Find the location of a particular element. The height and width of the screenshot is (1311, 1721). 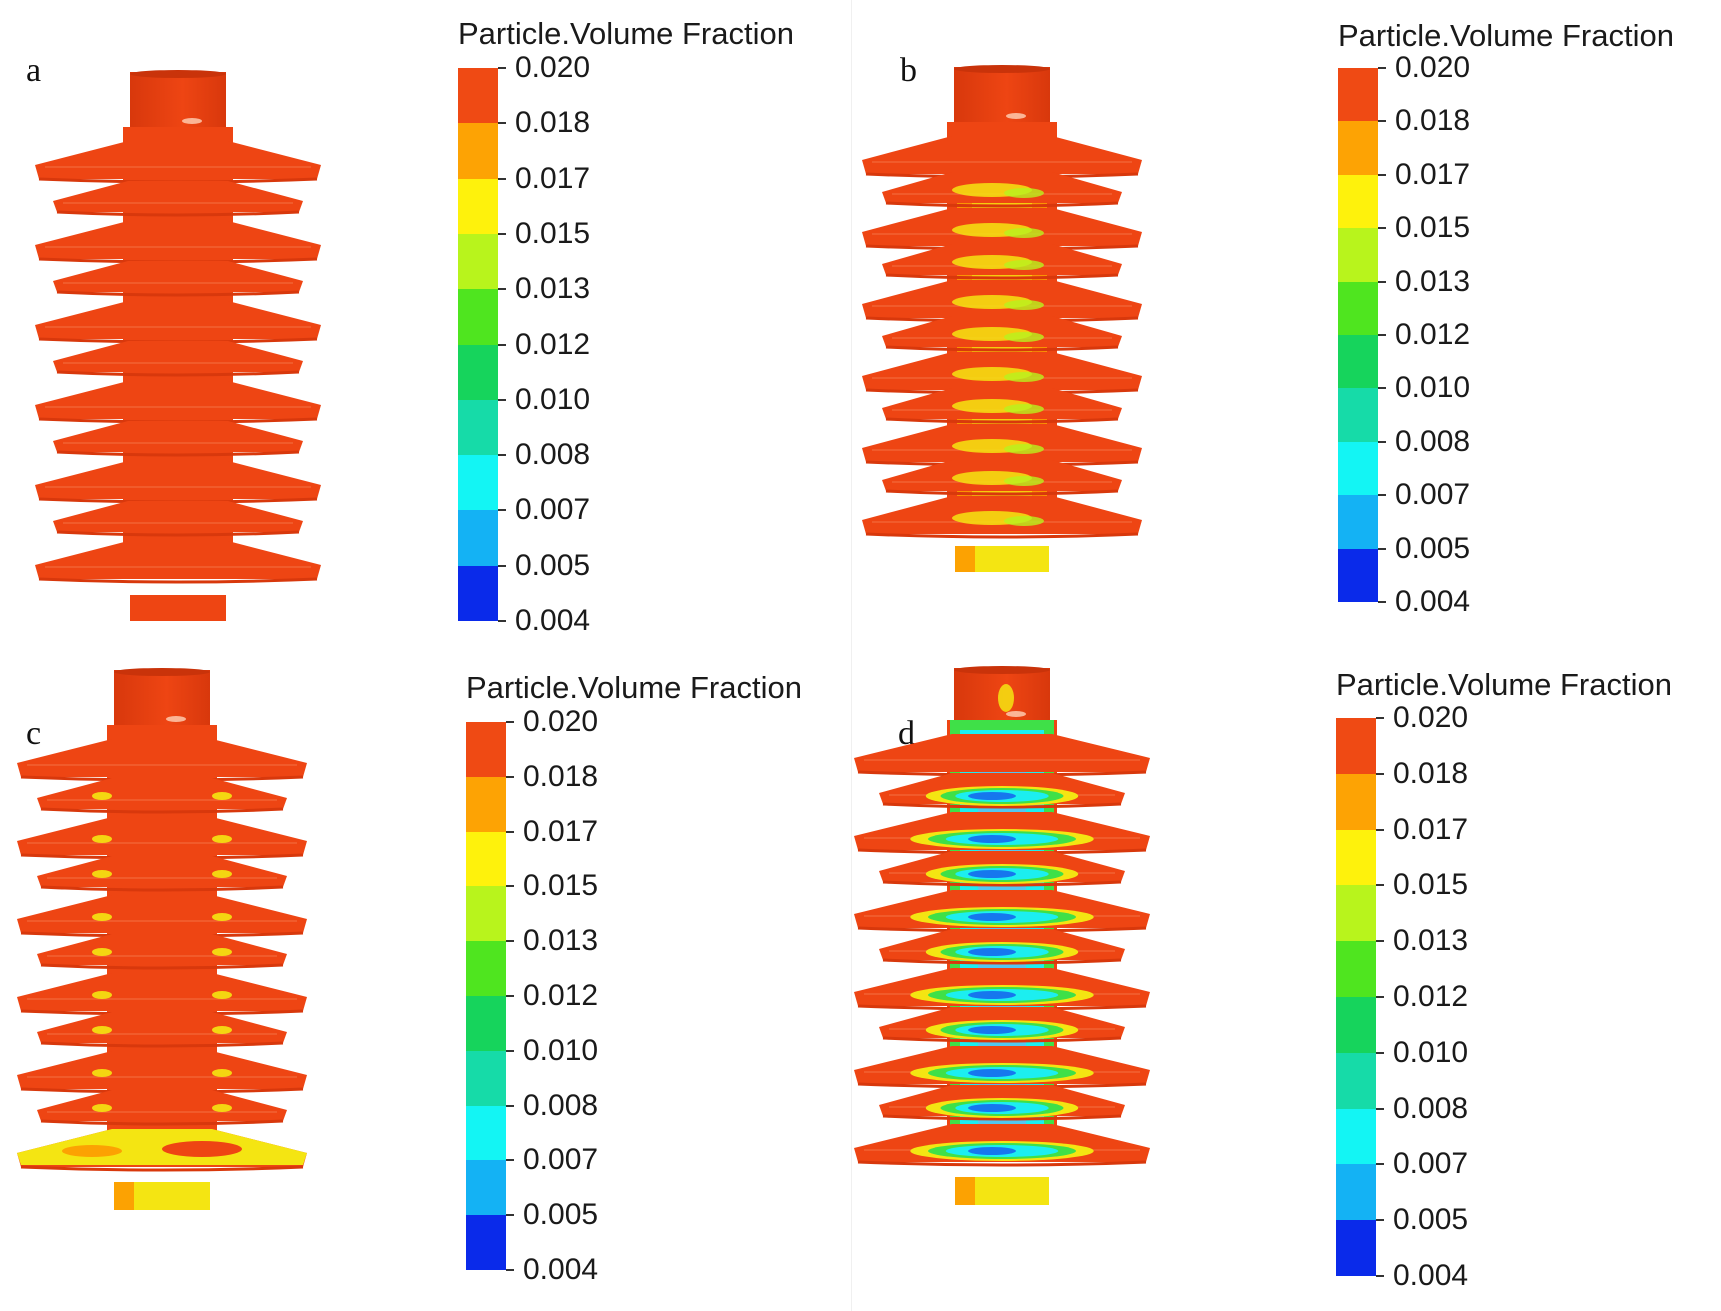

panel-letter: c is located at coordinates (34, 733).